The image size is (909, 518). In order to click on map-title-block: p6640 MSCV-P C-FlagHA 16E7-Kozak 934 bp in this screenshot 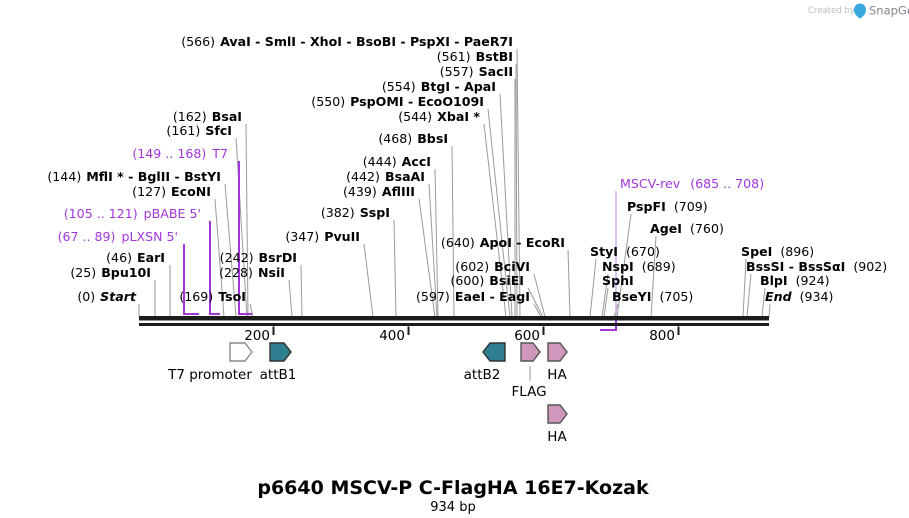, I will do `click(453, 496)`.